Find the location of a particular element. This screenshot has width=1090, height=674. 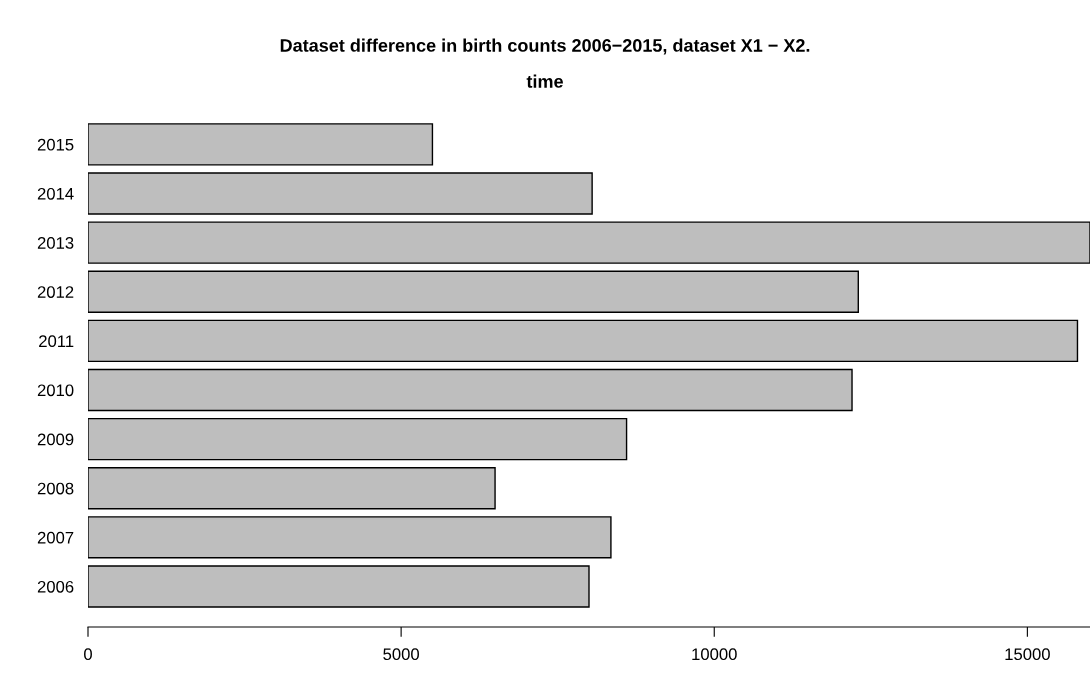

y-tick-label: 2014 is located at coordinates (55, 193).